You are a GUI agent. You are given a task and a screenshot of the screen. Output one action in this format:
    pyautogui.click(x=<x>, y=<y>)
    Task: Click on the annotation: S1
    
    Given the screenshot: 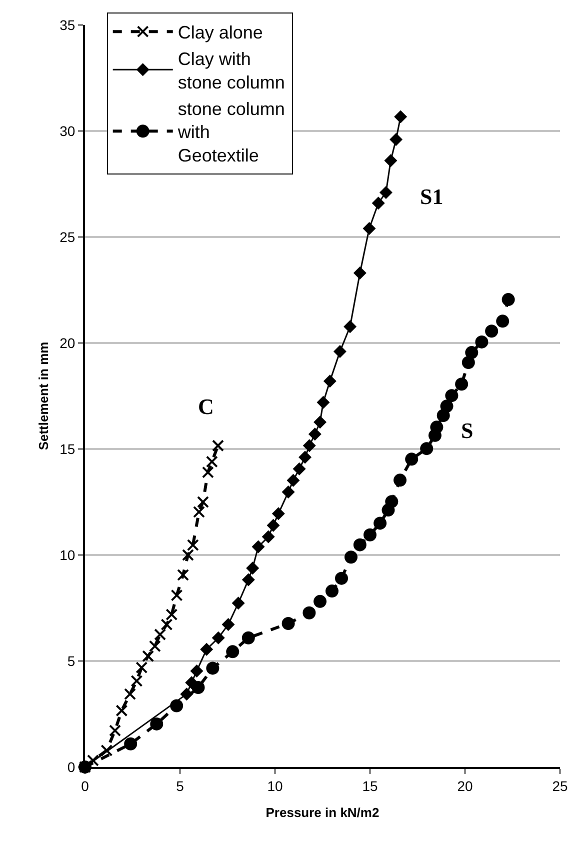 What is the action you would take?
    pyautogui.click(x=432, y=196)
    